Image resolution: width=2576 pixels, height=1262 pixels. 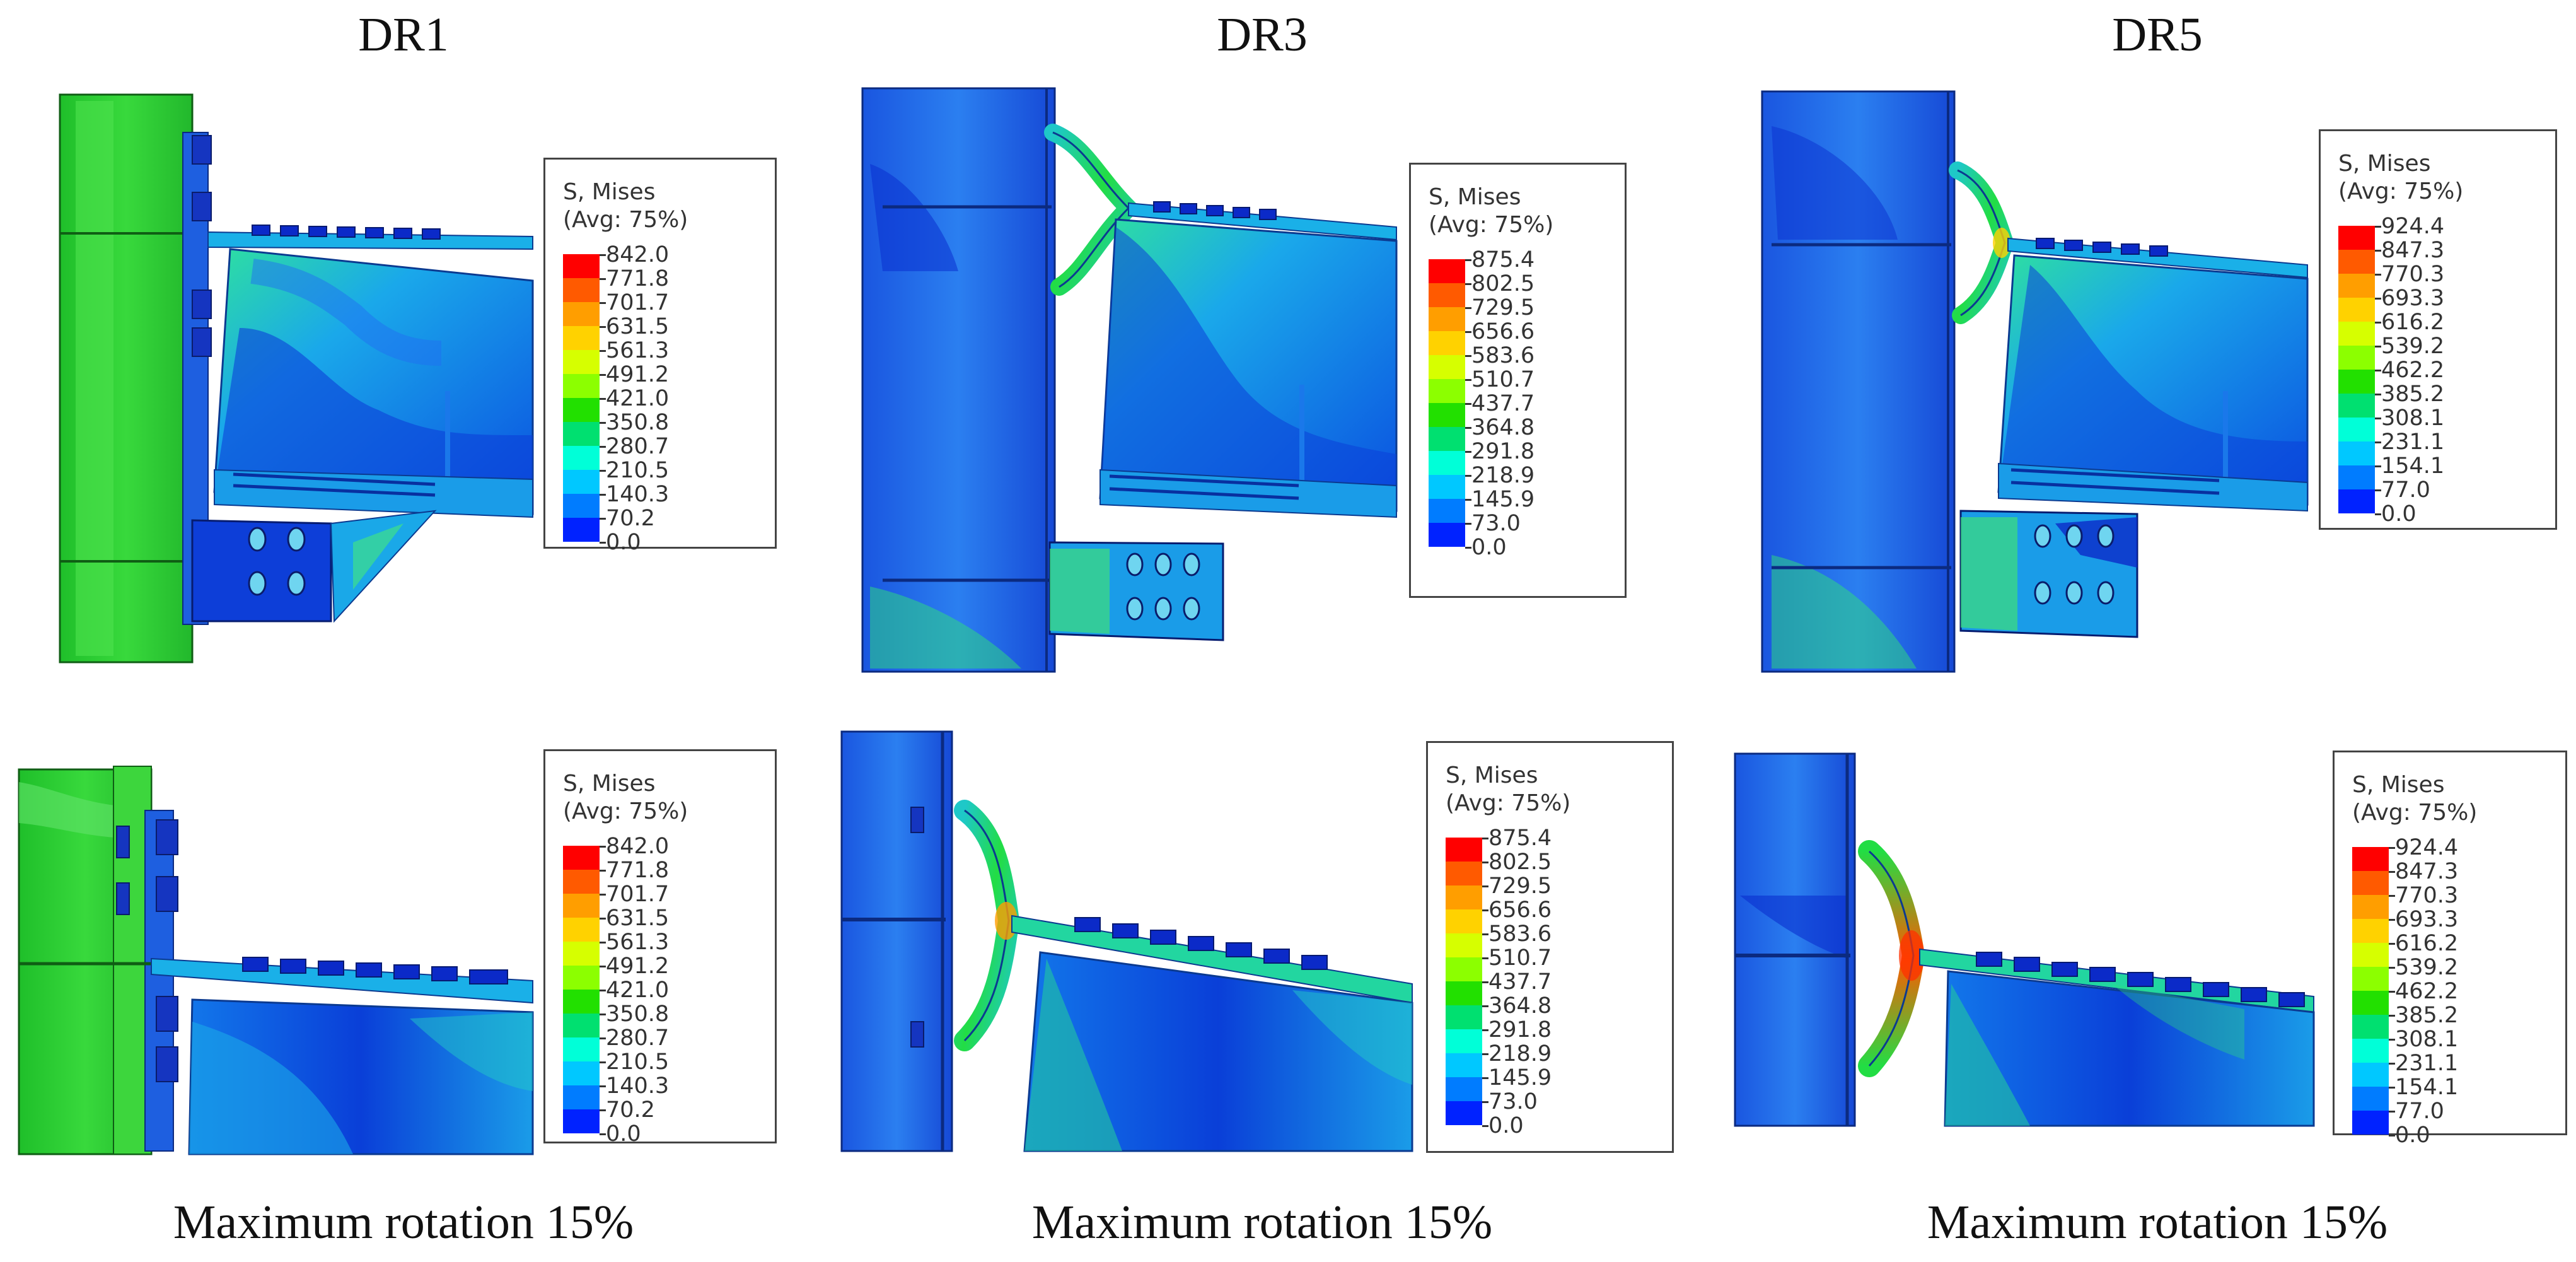 I want to click on scale-value: 154.1, so click(x=2427, y=1087).